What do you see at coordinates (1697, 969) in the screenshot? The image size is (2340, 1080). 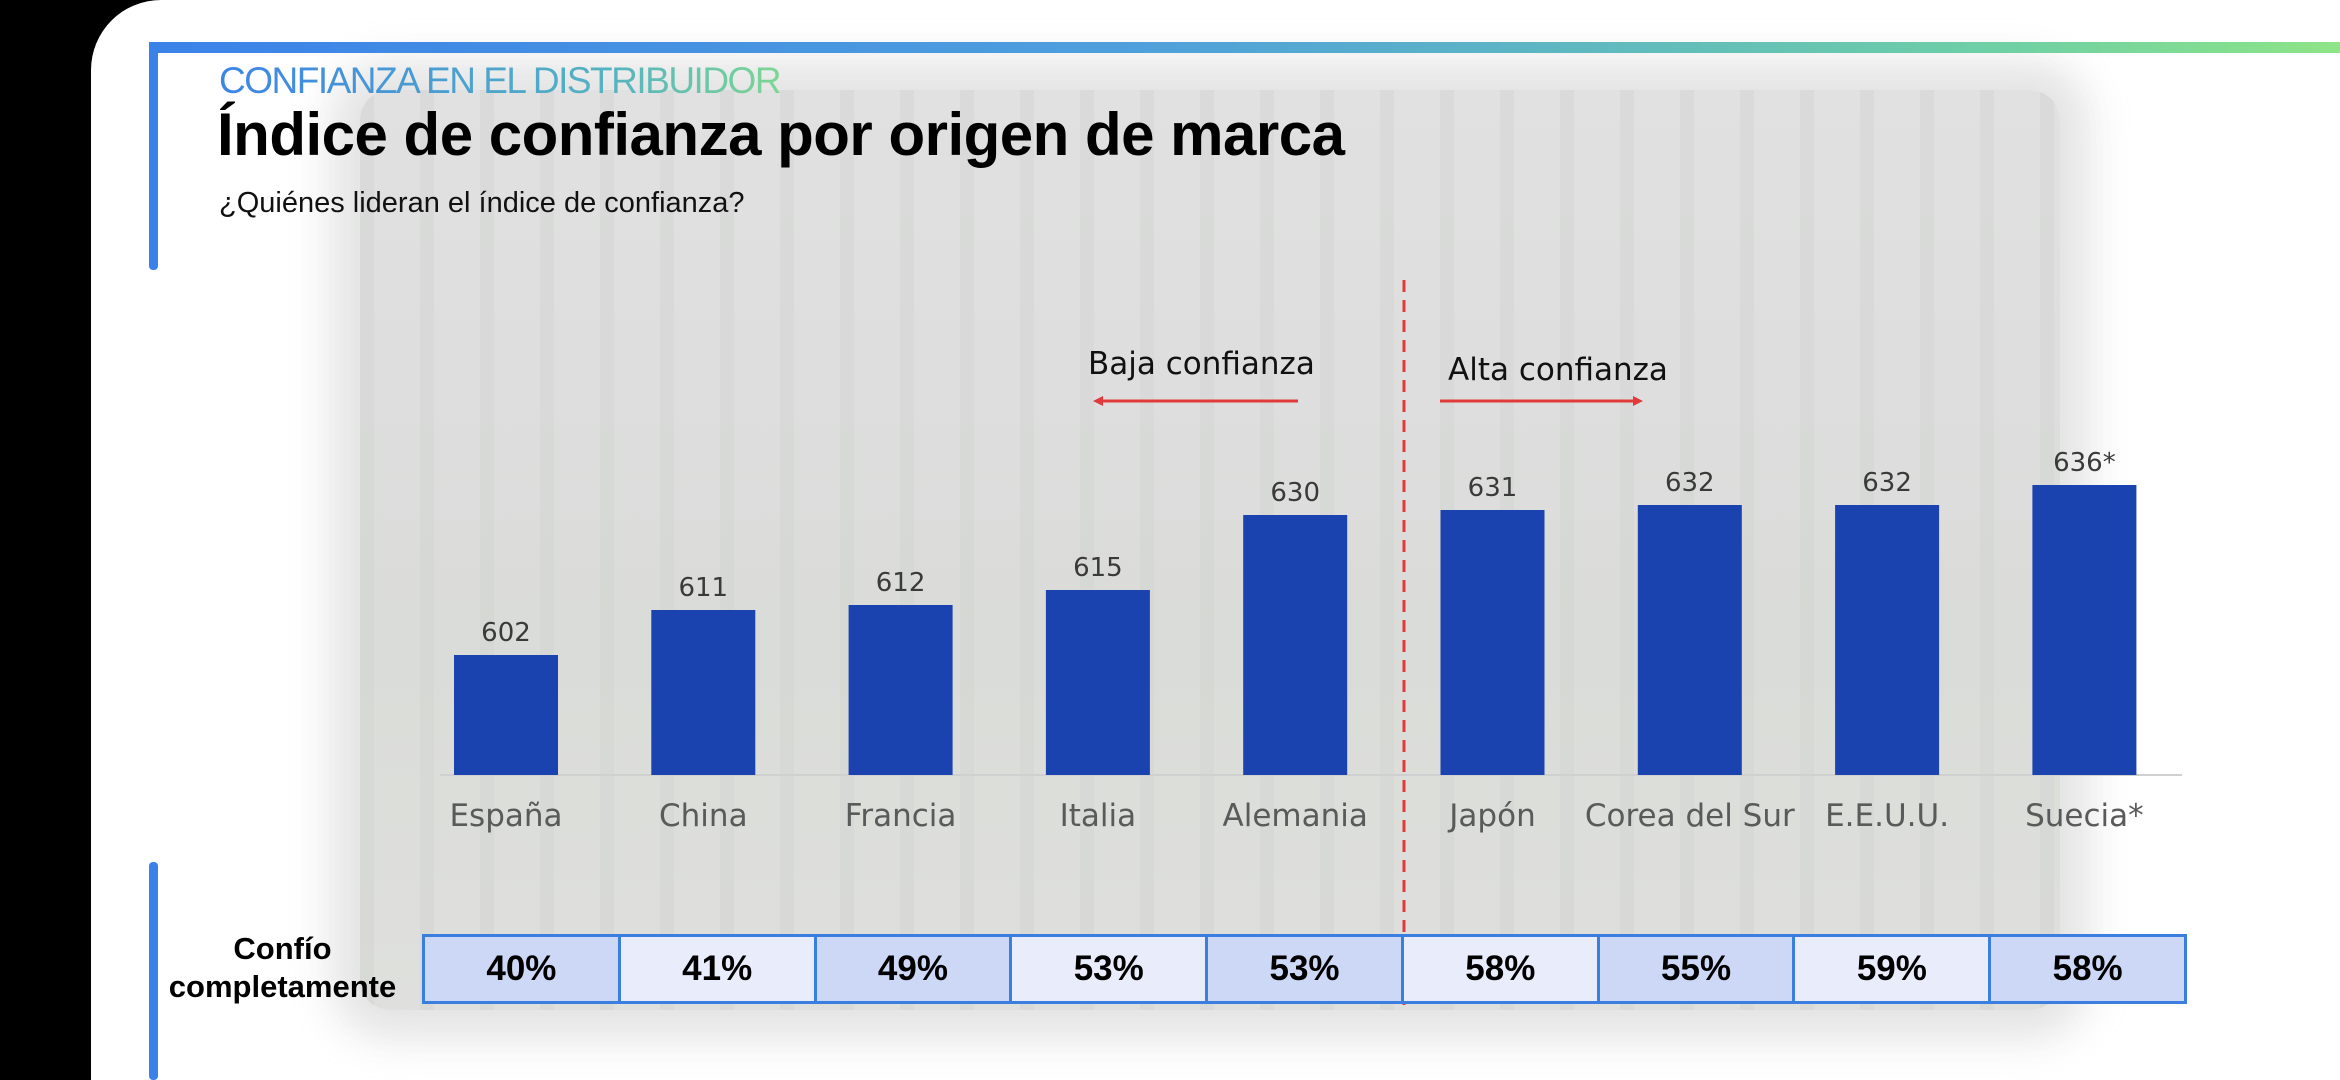 I see `table-cell: 55%` at bounding box center [1697, 969].